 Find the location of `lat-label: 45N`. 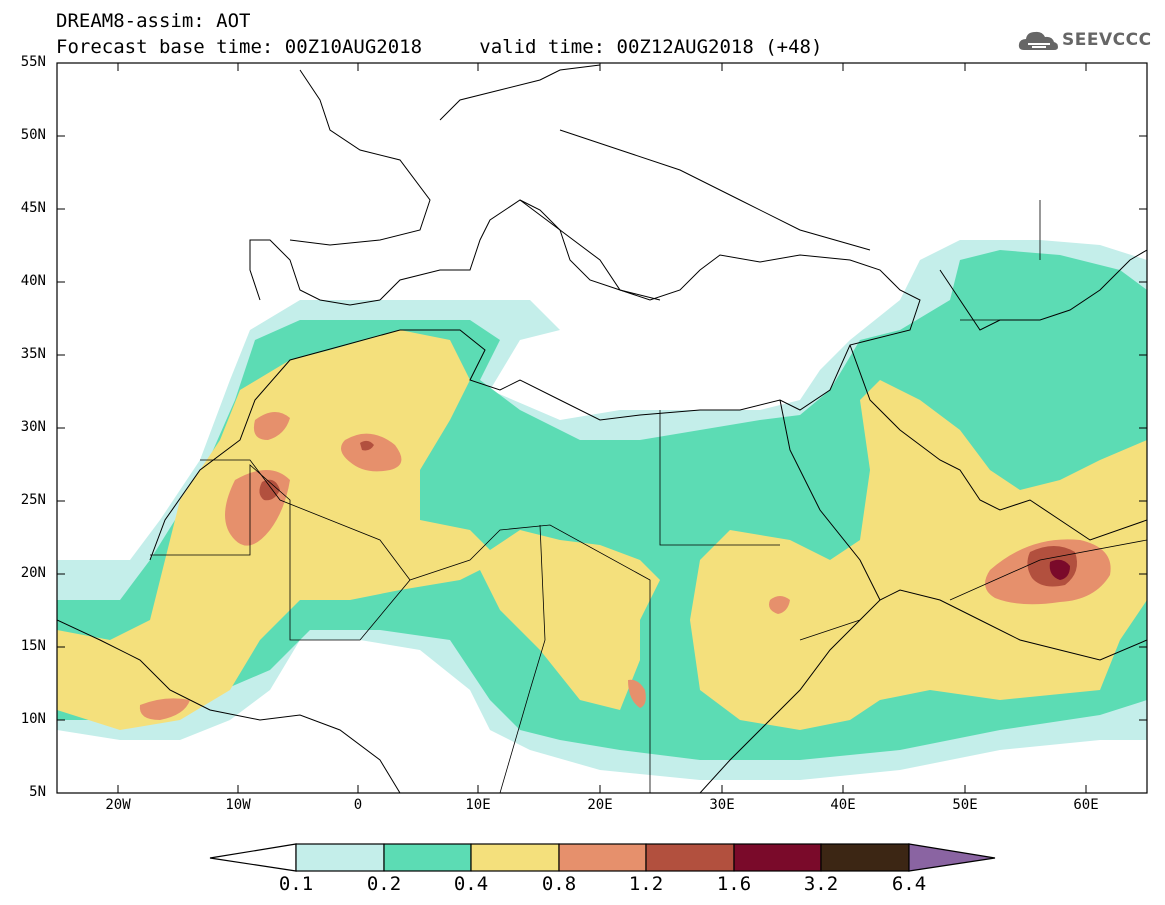

lat-label: 45N is located at coordinates (33, 208).